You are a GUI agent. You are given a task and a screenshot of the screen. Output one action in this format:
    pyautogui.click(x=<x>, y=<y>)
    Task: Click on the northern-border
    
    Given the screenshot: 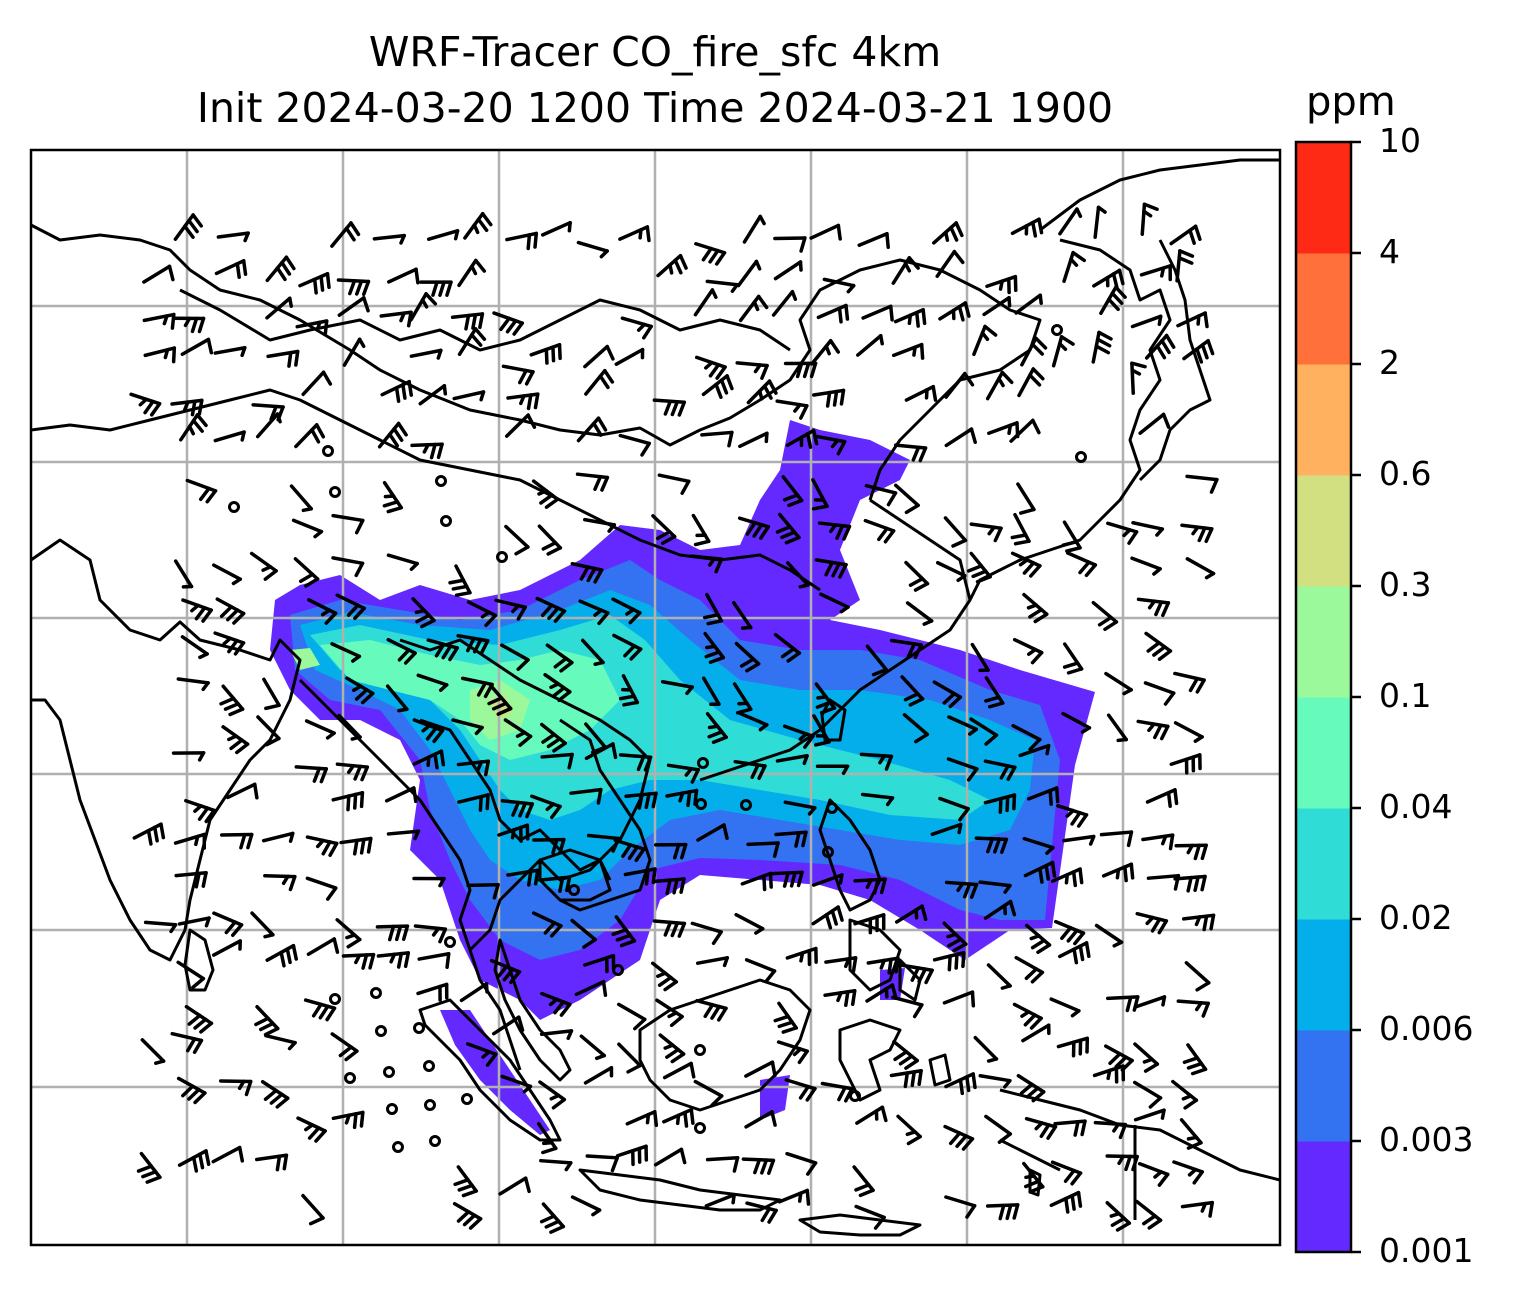 What is the action you would take?
    pyautogui.click(x=536, y=362)
    